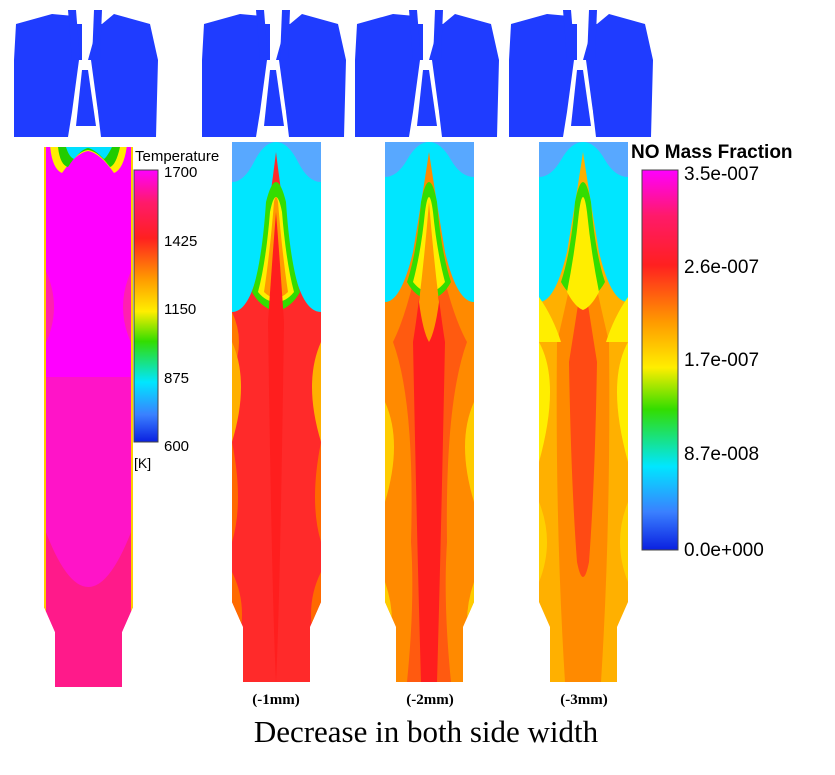 The width and height of the screenshot is (835, 775). Describe the element at coordinates (180, 309) in the screenshot. I see `temperature-tick: 1150` at that location.